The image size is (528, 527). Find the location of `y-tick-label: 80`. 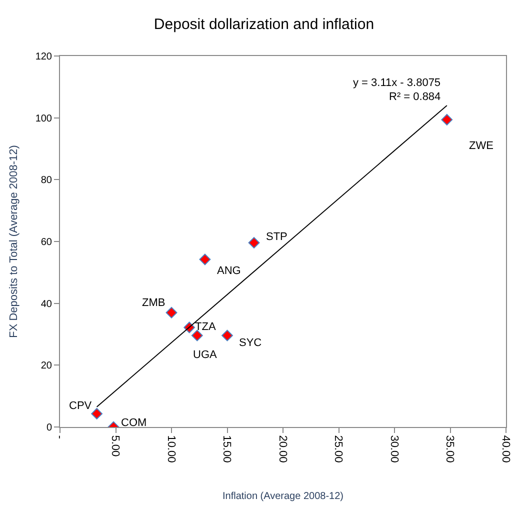

y-tick-label: 80 is located at coordinates (46, 180).